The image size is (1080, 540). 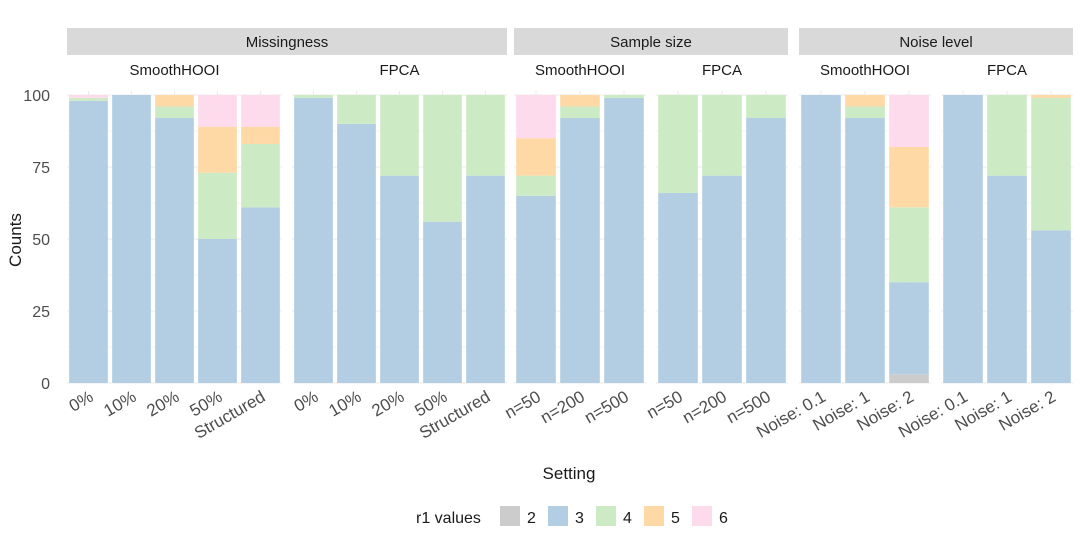 What do you see at coordinates (569, 473) in the screenshot?
I see `x-axis-label: Setting` at bounding box center [569, 473].